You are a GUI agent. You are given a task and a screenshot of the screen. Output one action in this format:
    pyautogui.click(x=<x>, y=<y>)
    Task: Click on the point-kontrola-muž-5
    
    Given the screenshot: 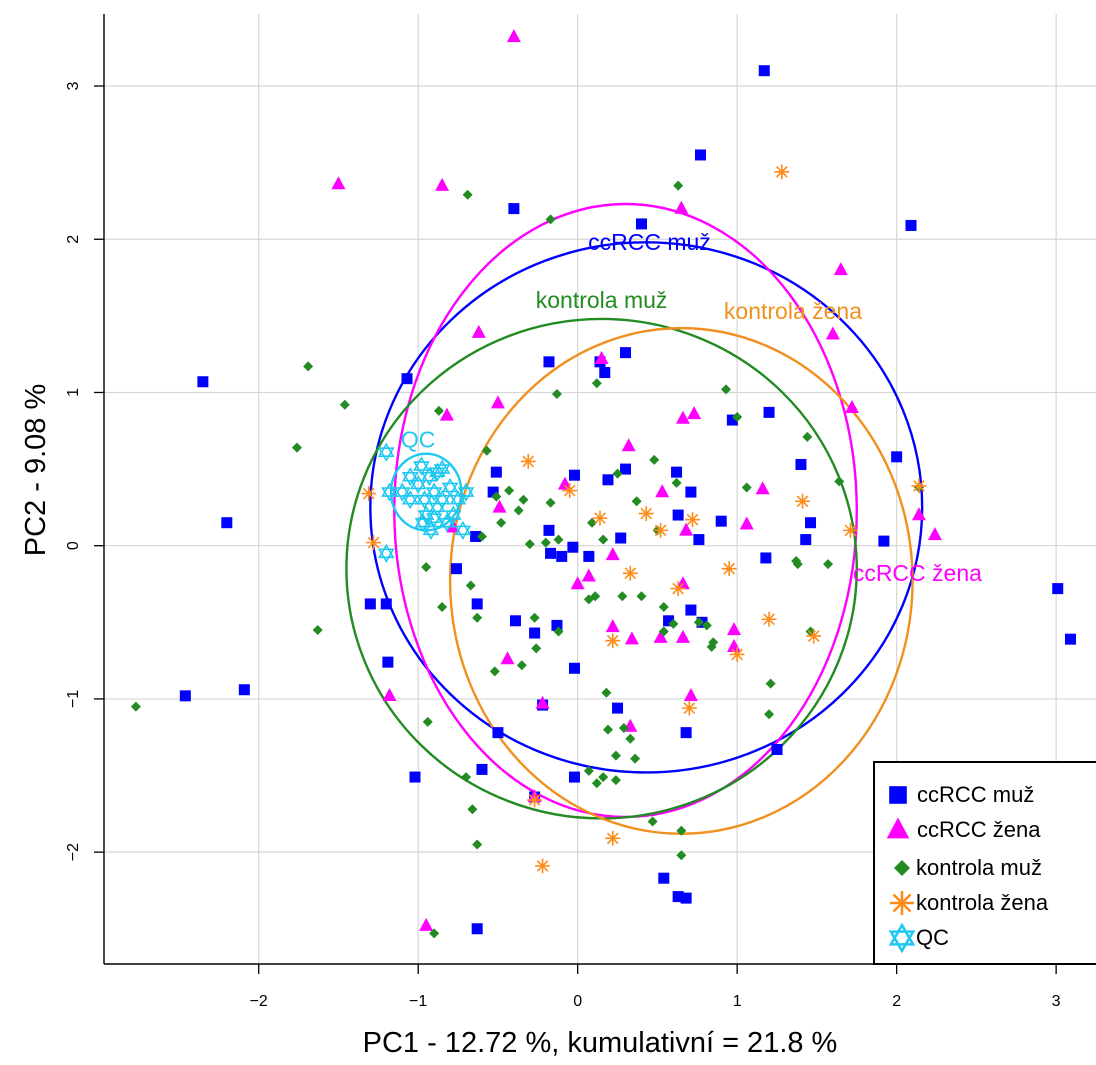 What is the action you would take?
    pyautogui.click(x=296, y=447)
    